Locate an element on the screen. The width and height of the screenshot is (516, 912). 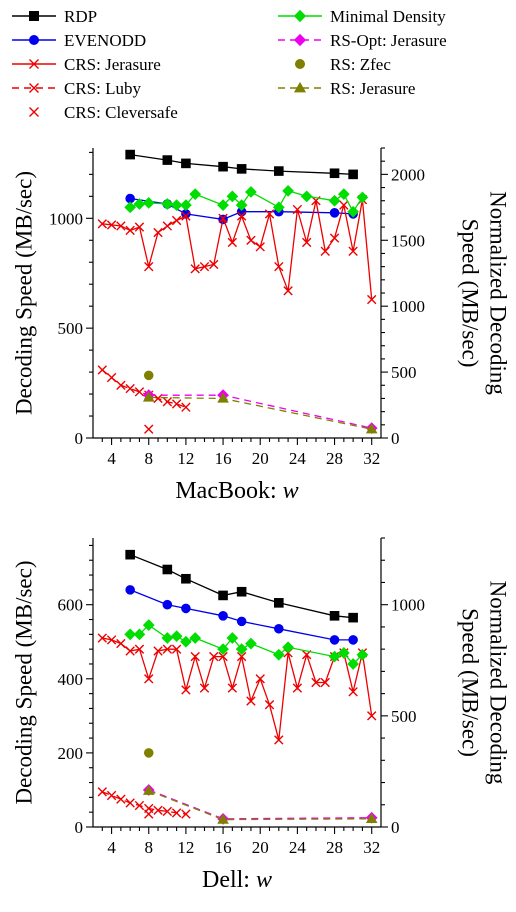
legend-item-rs-zfec: RS: Zfec is located at coordinates (343, 64).